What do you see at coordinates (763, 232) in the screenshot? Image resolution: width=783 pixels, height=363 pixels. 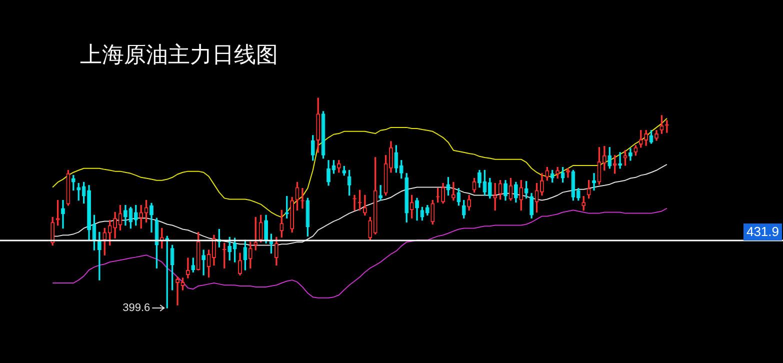 I see `text: 431.9` at bounding box center [763, 232].